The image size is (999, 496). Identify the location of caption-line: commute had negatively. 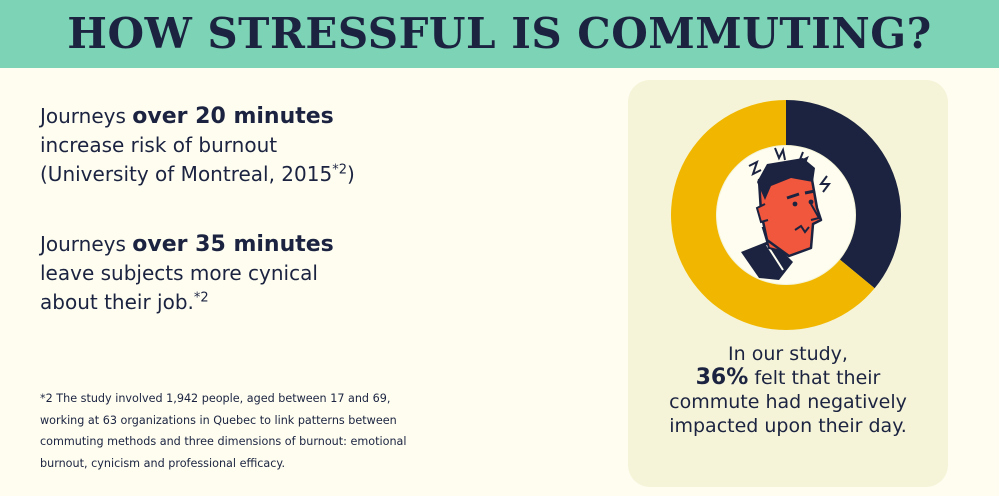
(788, 402).